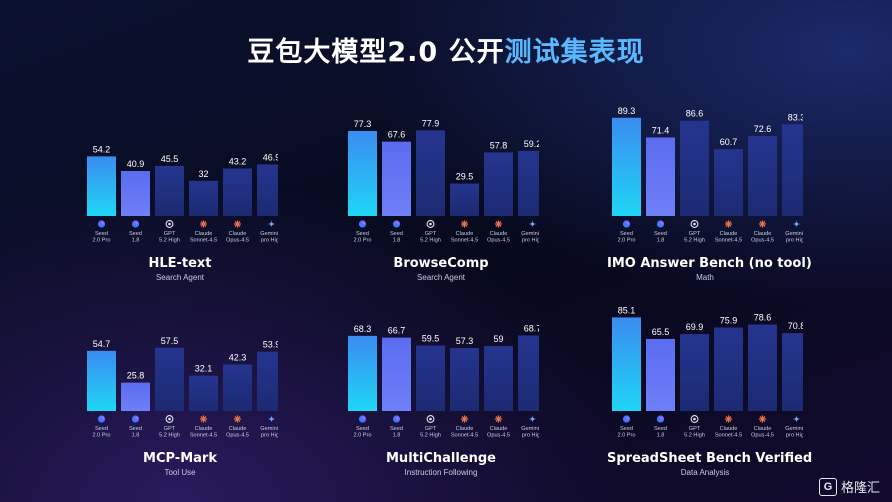 The height and width of the screenshot is (502, 892). What do you see at coordinates (729, 321) in the screenshot?
I see `data-label: 75.9` at bounding box center [729, 321].